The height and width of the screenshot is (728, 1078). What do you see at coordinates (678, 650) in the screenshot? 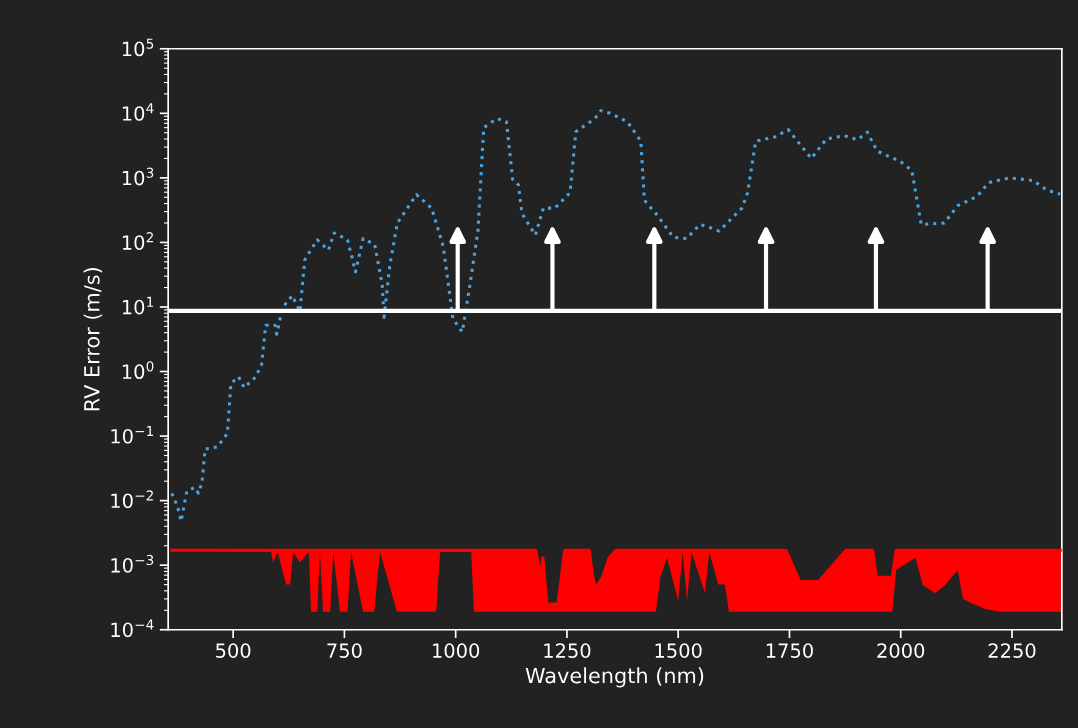
I see `x-tick-label: 1500` at bounding box center [678, 650].